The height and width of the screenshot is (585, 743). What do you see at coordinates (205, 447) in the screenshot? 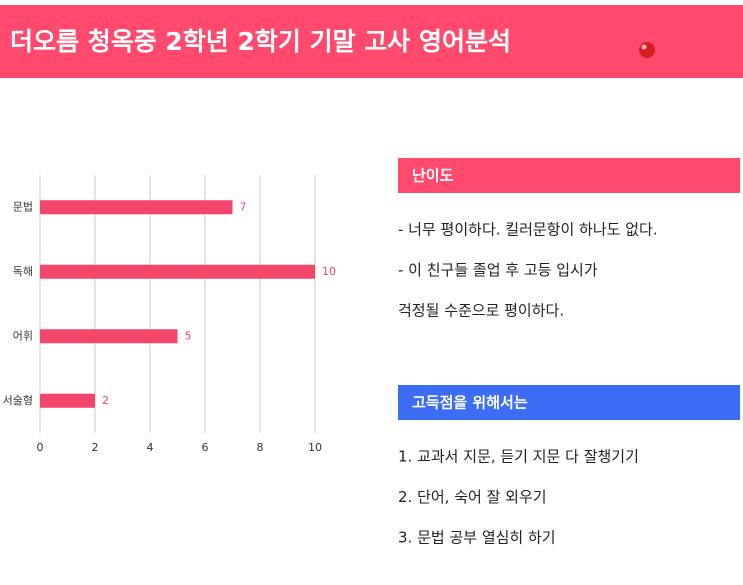
I see `x-tick-label: 6` at bounding box center [205, 447].